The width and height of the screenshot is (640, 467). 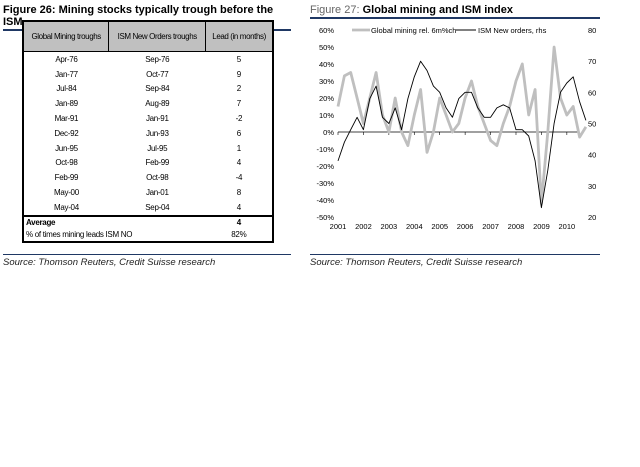 What do you see at coordinates (541, 226) in the screenshot?
I see `x-tick: 2009` at bounding box center [541, 226].